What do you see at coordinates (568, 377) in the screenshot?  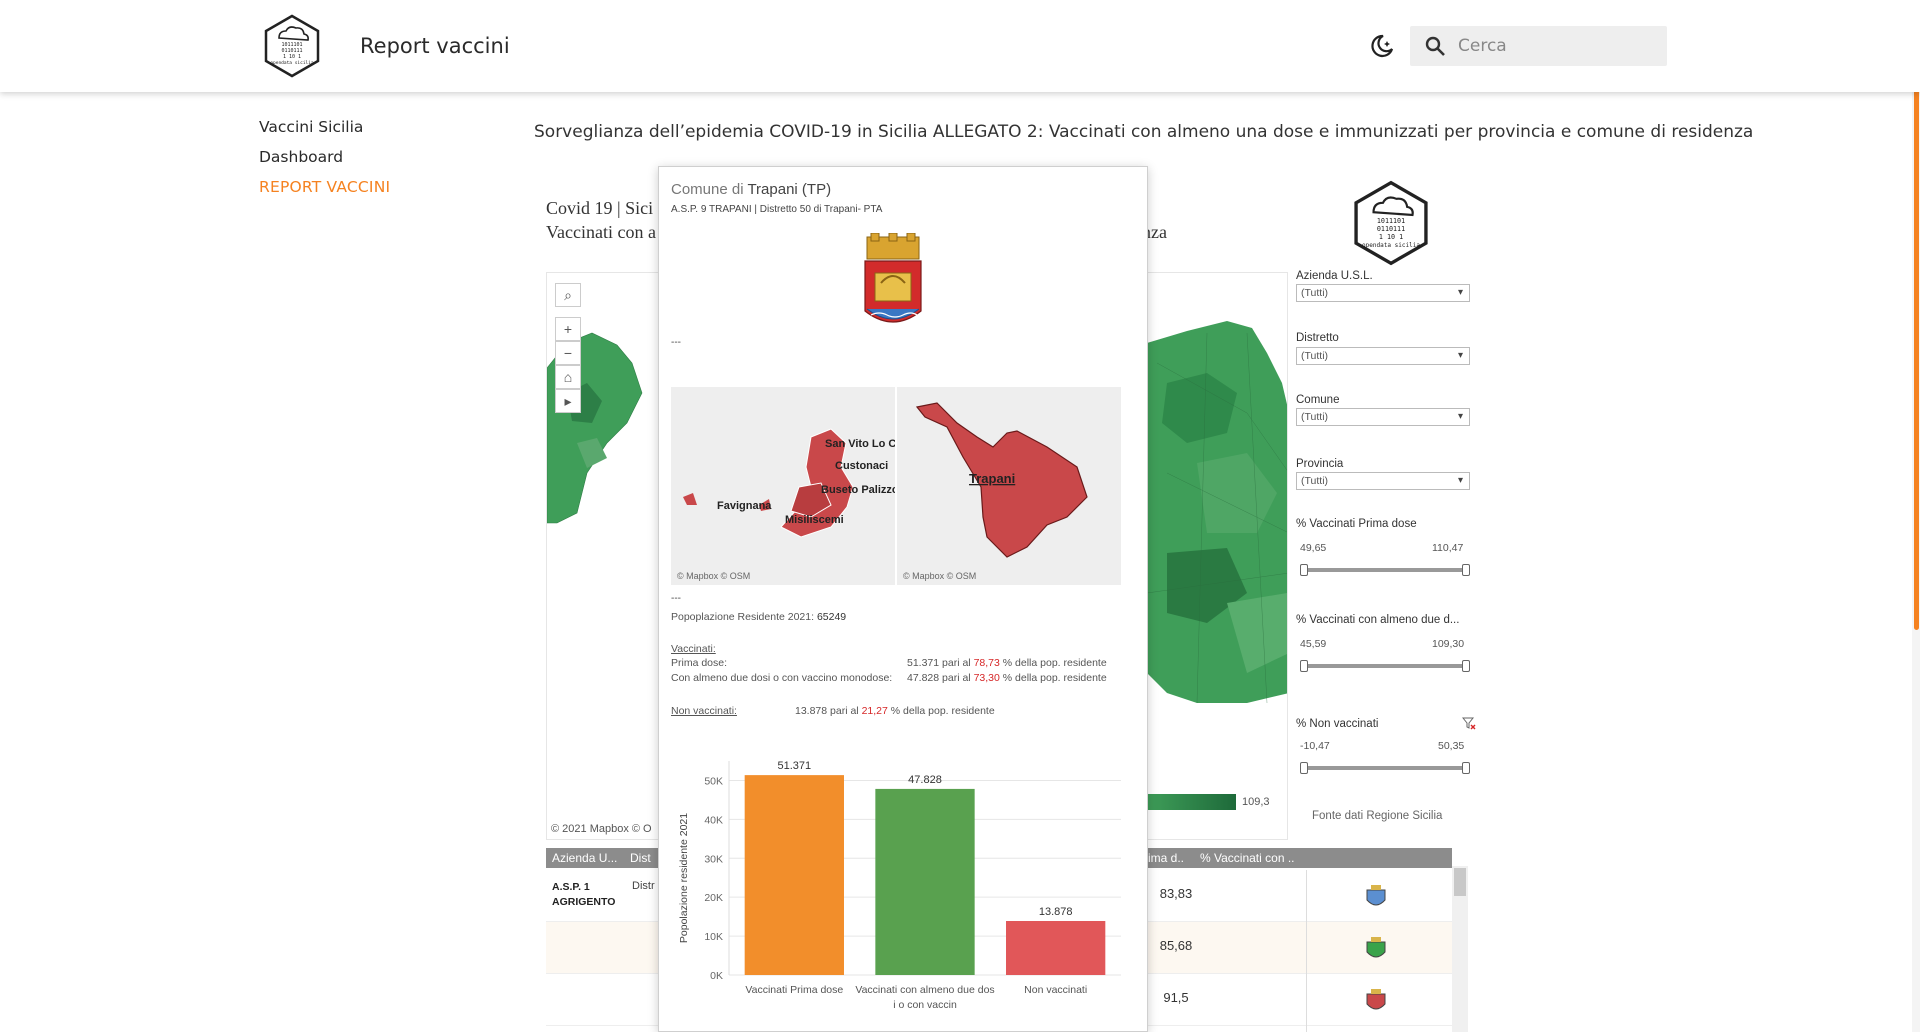 I see `home-icon: ⌂` at bounding box center [568, 377].